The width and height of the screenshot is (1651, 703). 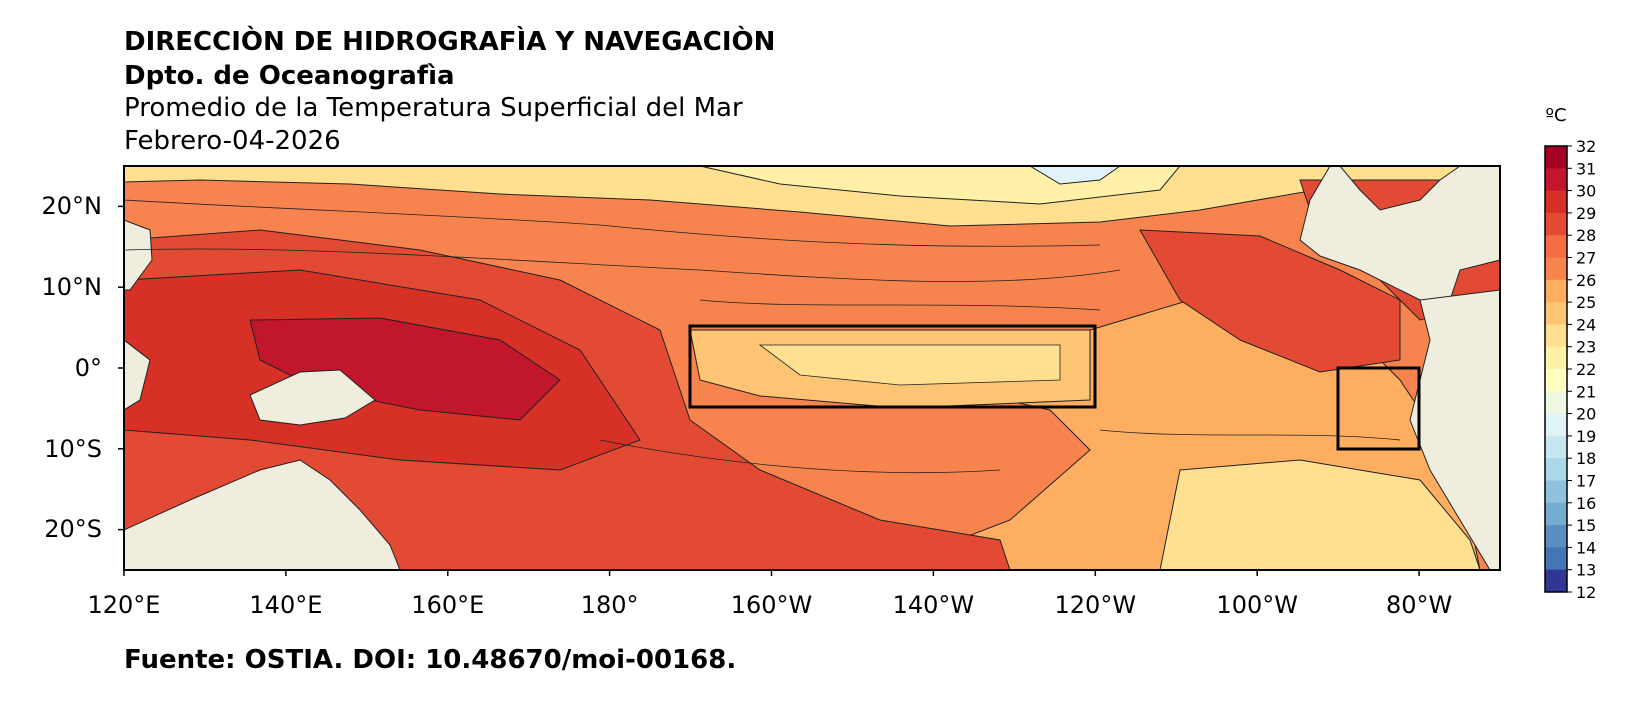 I want to click on lat-label: 20°S, so click(x=73, y=529).